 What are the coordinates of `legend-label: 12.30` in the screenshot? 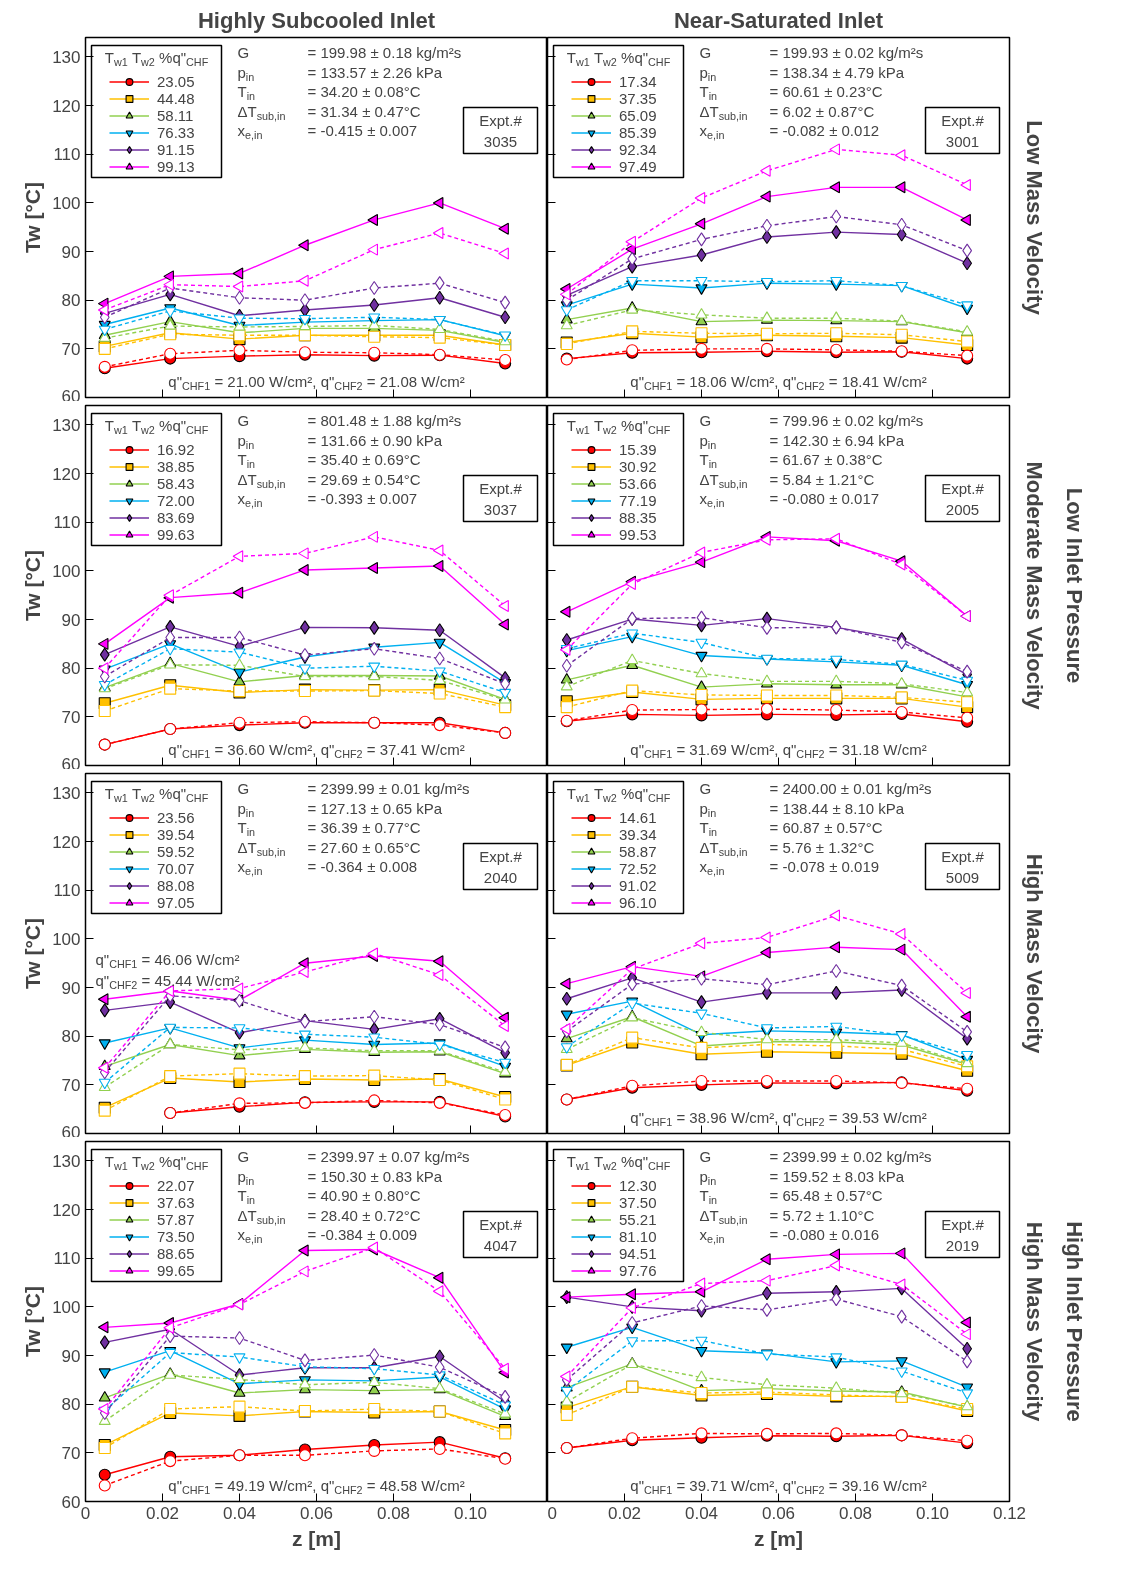 It's located at (638, 1185).